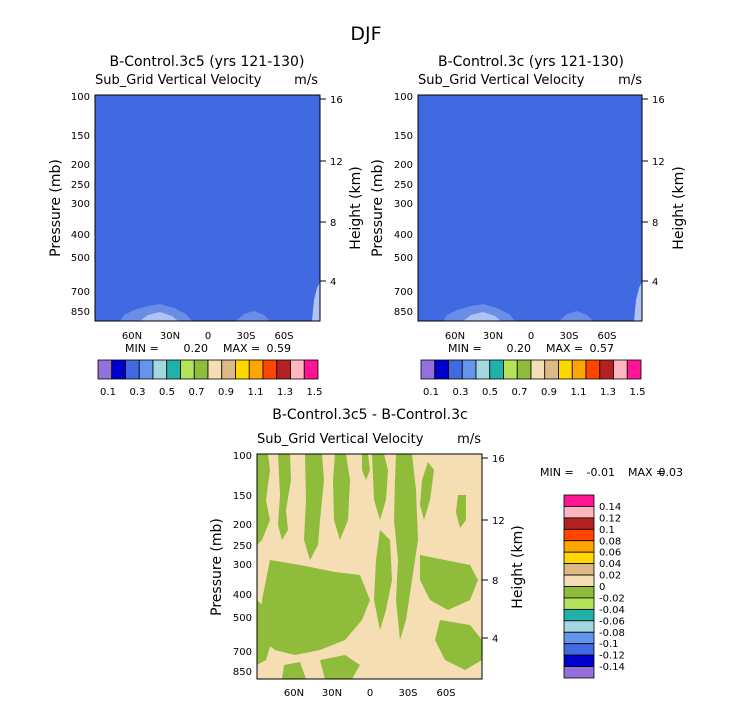  What do you see at coordinates (495, 639) in the screenshot?
I see `panel-3-height-tick-4: 4` at bounding box center [495, 639].